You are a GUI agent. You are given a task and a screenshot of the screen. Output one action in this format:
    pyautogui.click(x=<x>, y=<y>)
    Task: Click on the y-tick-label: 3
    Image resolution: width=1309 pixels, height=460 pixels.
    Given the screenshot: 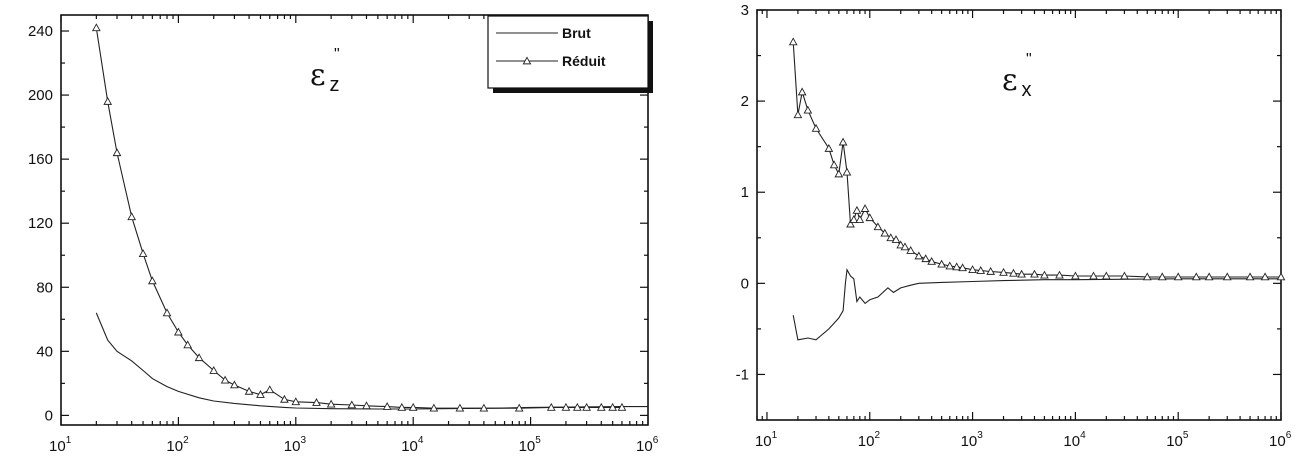 What is the action you would take?
    pyautogui.click(x=745, y=10)
    